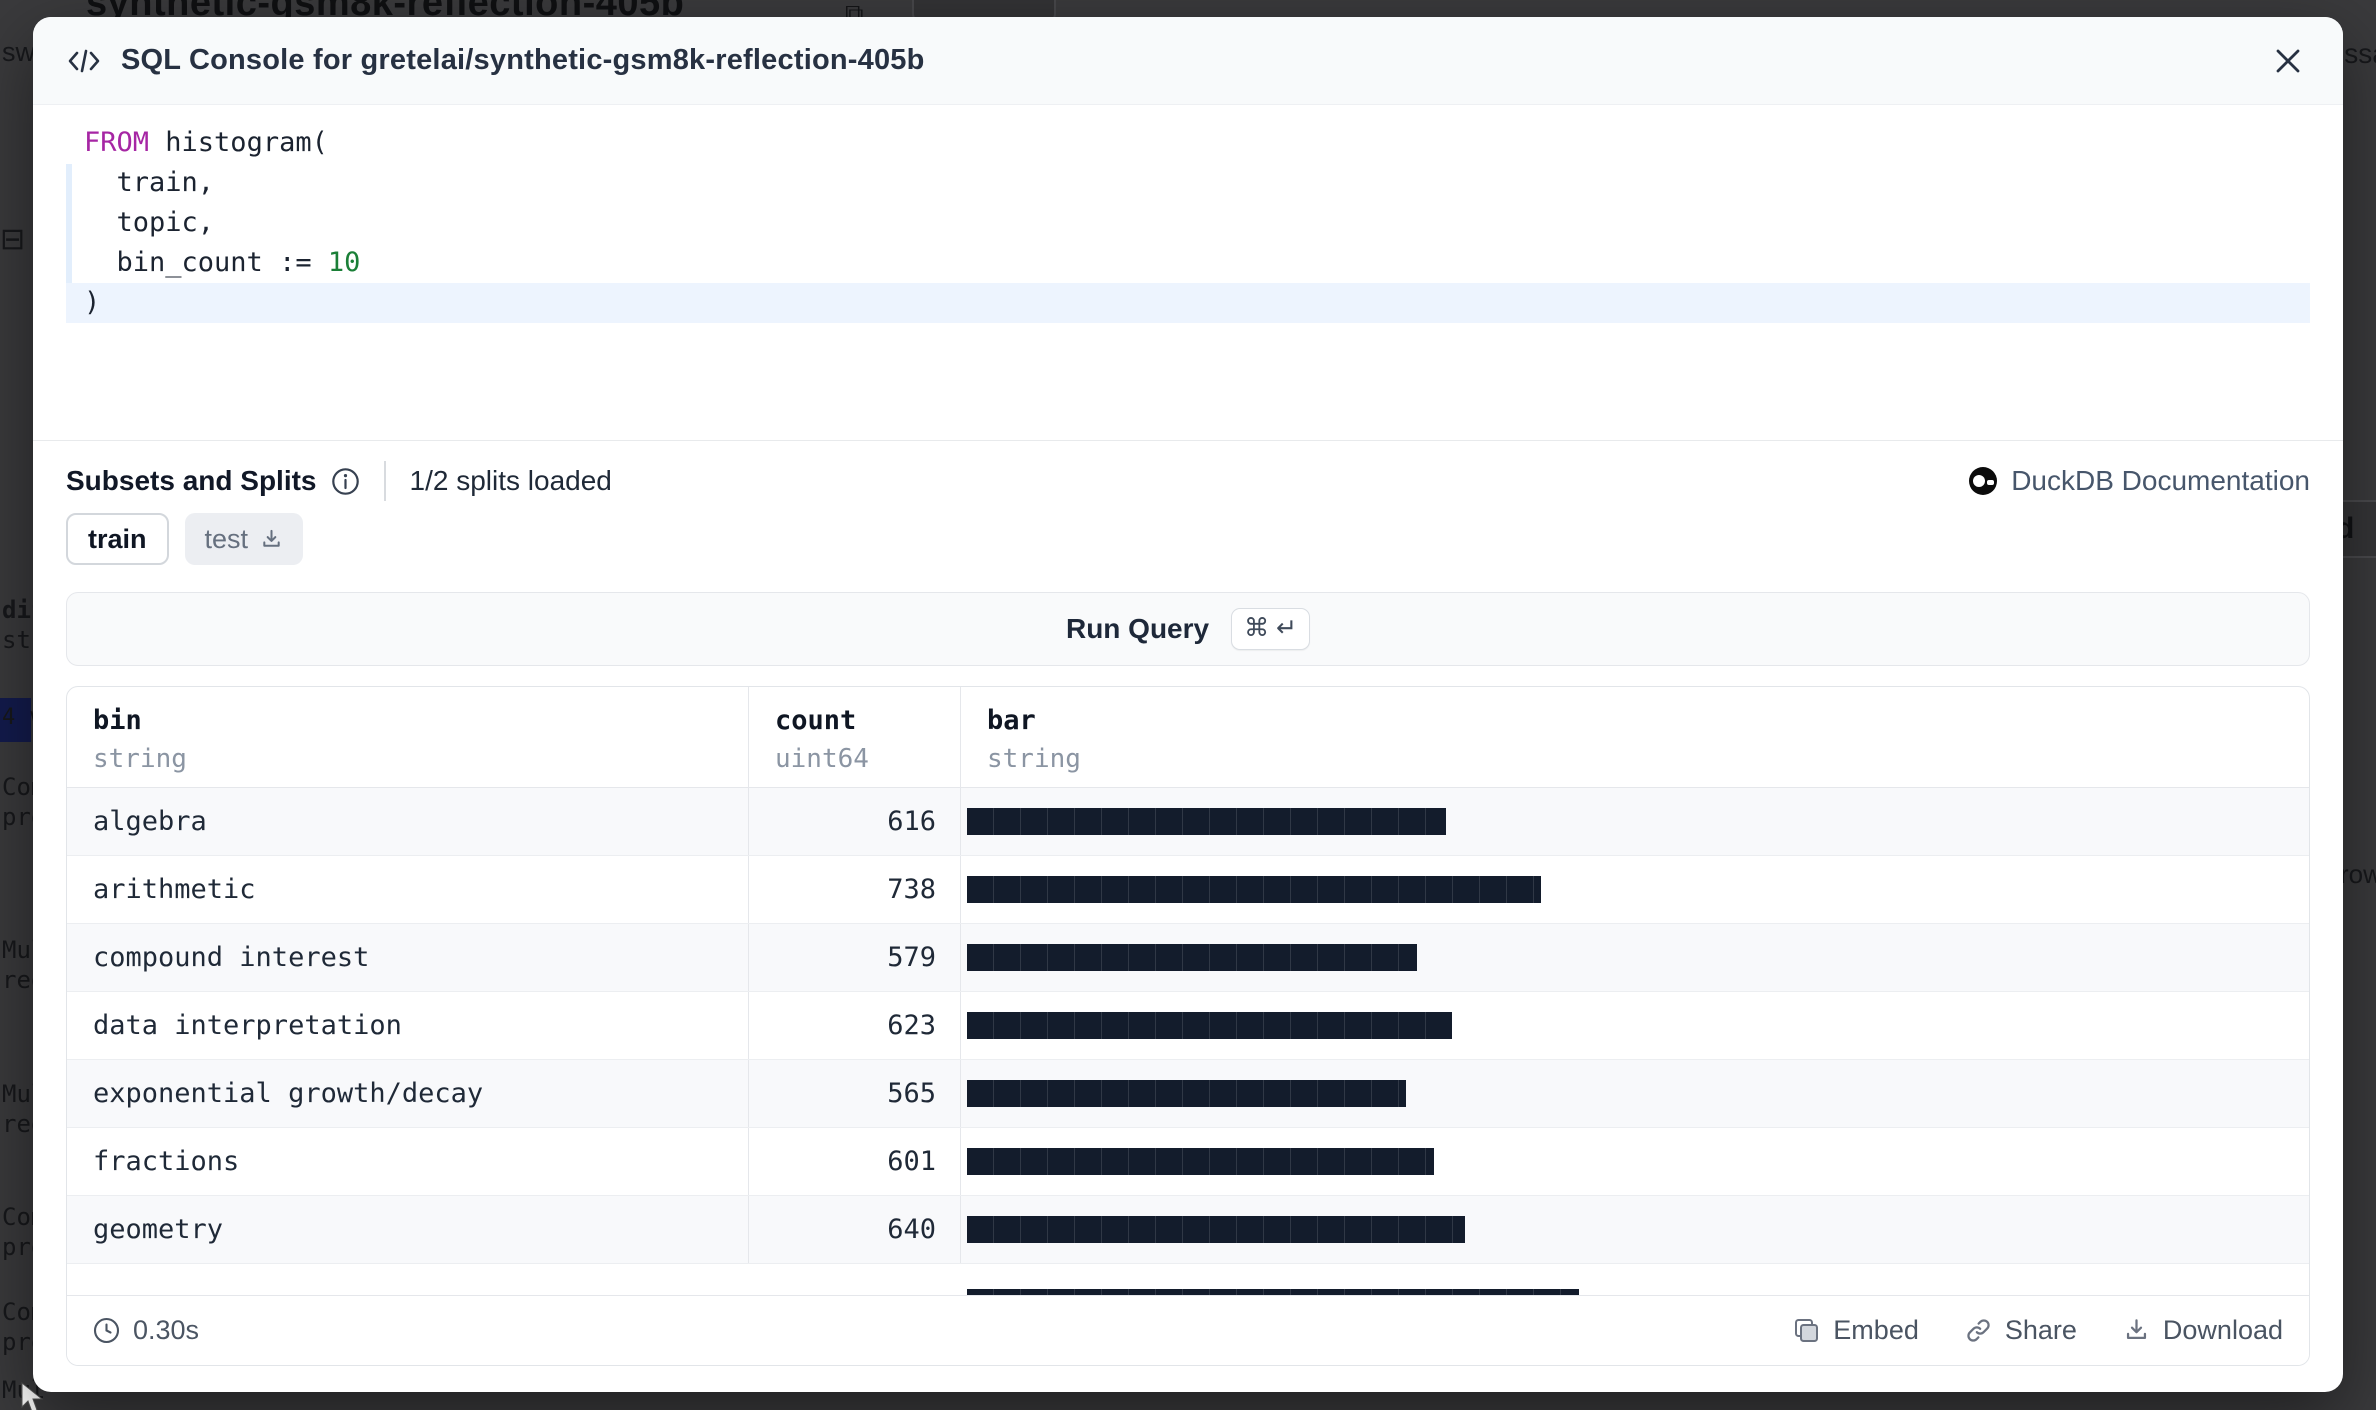  Describe the element at coordinates (1856, 1330) in the screenshot. I see `embed-button: Embed` at that location.